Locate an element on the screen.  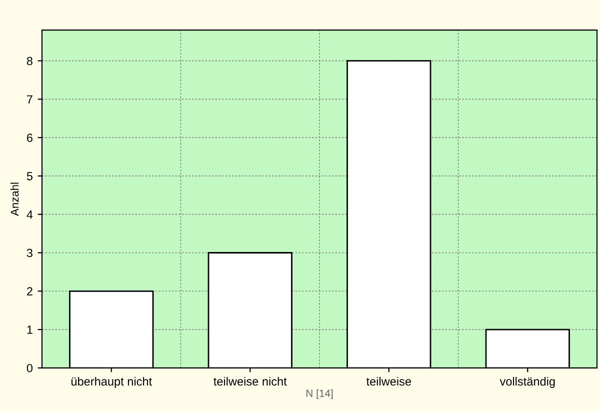
x-axis-title: N [14] is located at coordinates (319, 394).